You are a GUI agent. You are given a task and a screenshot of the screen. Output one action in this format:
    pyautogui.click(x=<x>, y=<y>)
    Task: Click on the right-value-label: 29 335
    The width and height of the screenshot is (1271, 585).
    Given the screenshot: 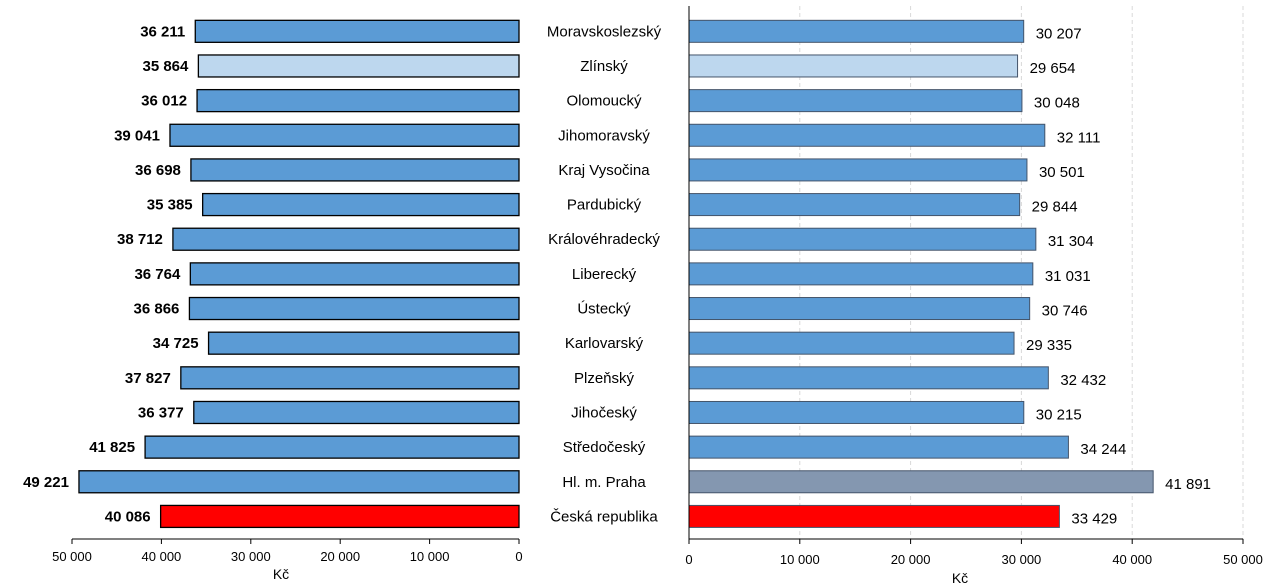 What is the action you would take?
    pyautogui.click(x=1049, y=345)
    